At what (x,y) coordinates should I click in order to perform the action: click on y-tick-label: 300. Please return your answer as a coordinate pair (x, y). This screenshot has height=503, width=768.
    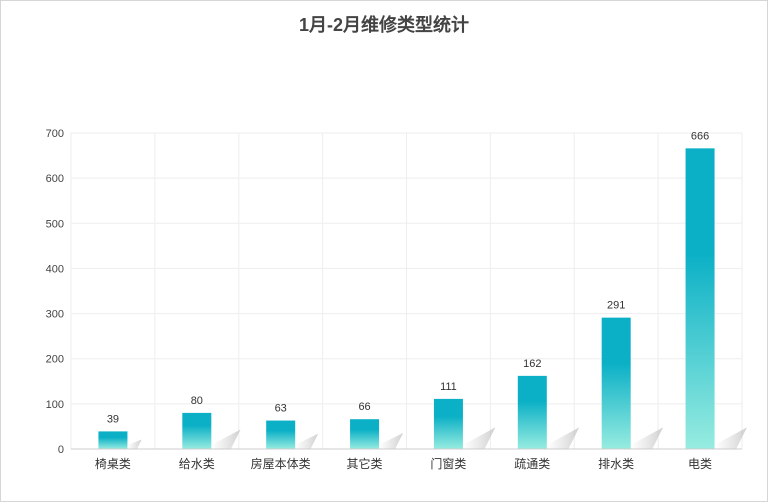
    Looking at the image, I should click on (55, 315).